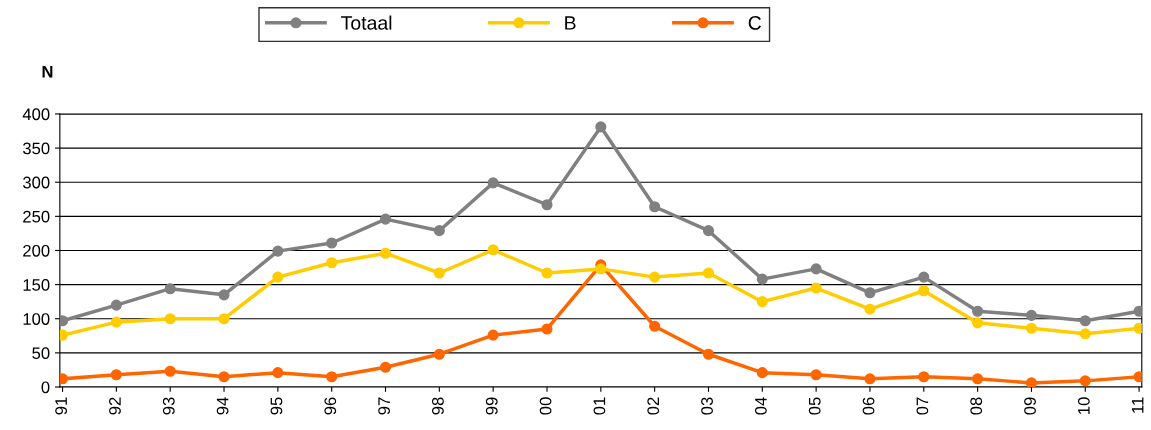 The height and width of the screenshot is (430, 1151). Describe the element at coordinates (976, 406) in the screenshot. I see `x-tick-label: 08` at that location.